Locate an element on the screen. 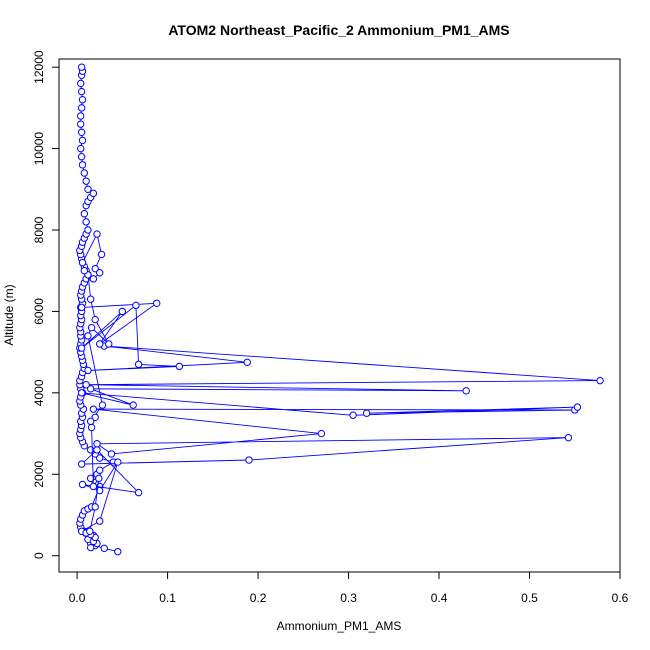 This screenshot has height=650, width=650. x-tick-label: 0.3 is located at coordinates (348, 598).